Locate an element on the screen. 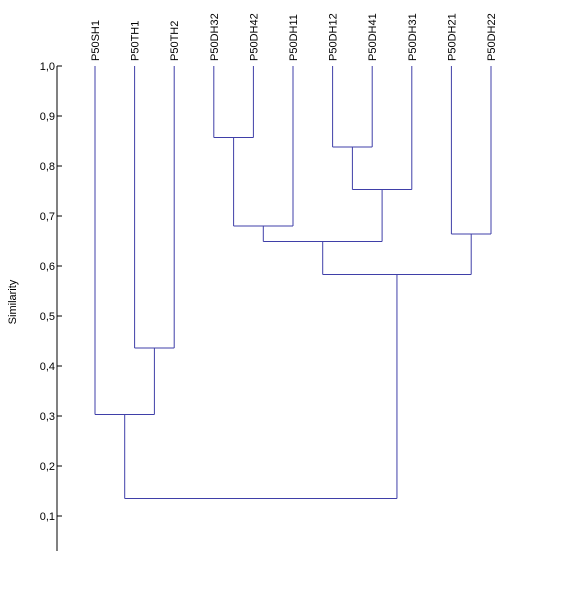  leaf-label: P50DH22 is located at coordinates (492, 37).